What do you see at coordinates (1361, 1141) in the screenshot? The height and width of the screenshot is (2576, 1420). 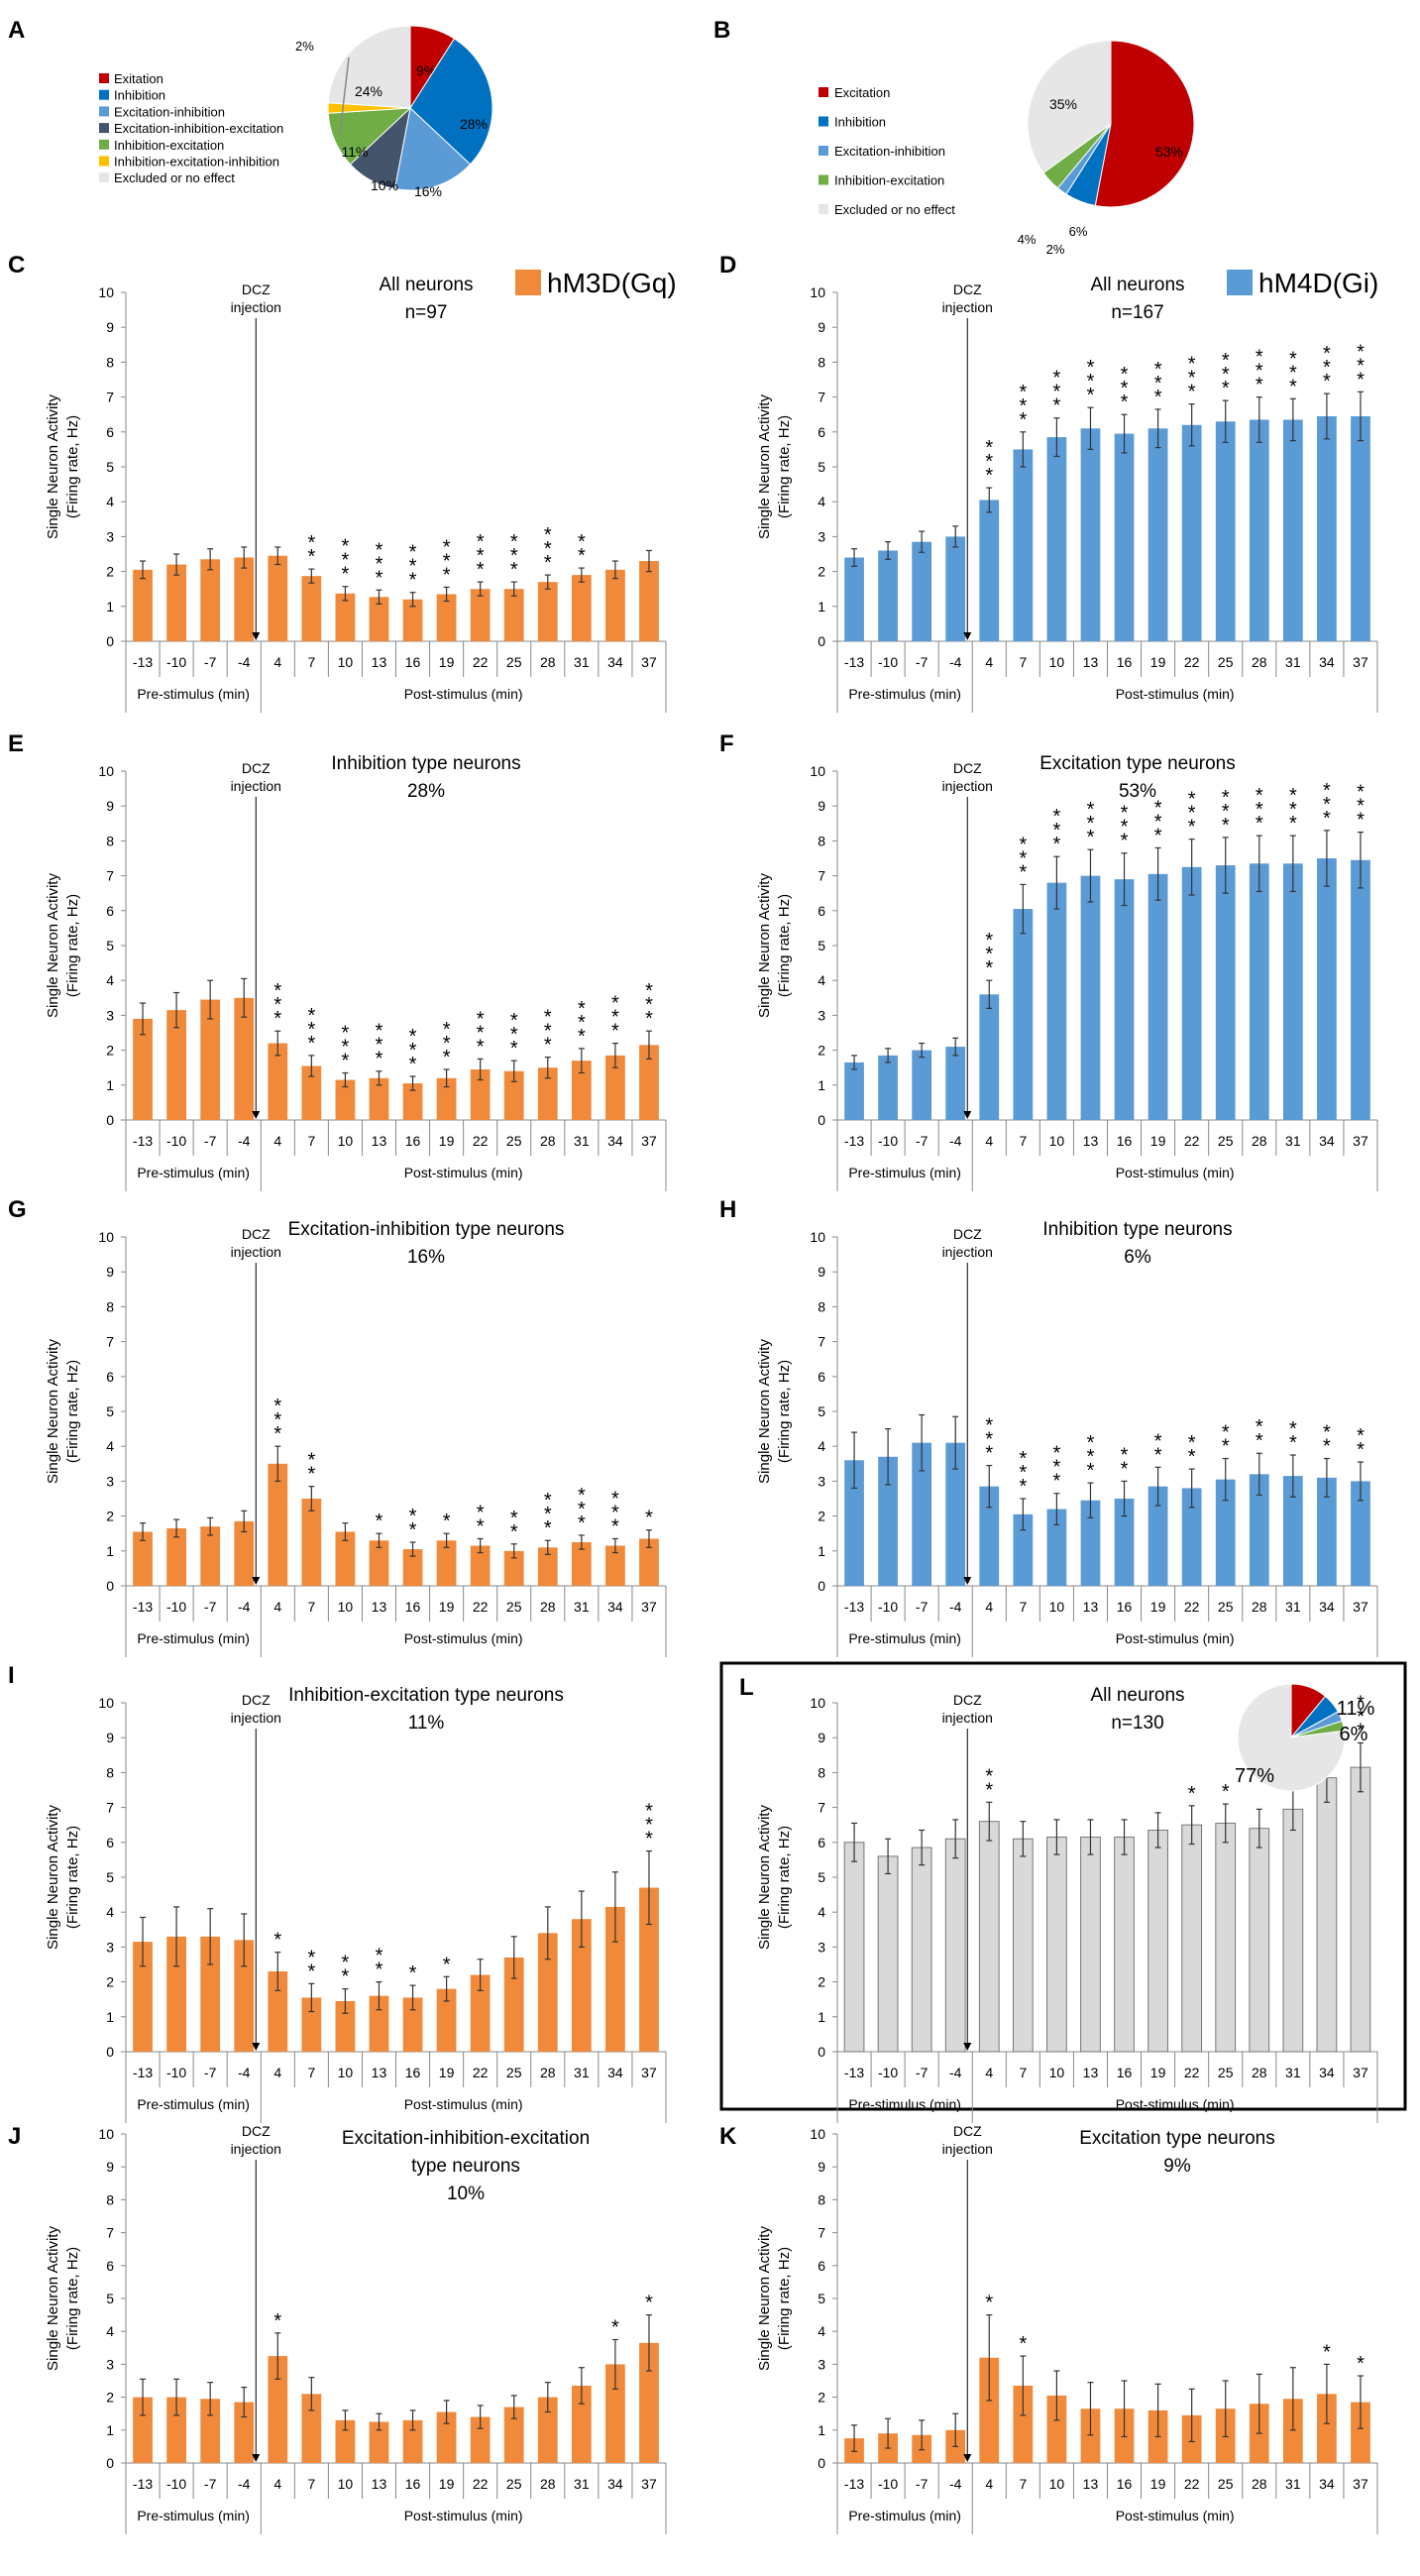 I see `x-tick-label-F-15: 37` at bounding box center [1361, 1141].